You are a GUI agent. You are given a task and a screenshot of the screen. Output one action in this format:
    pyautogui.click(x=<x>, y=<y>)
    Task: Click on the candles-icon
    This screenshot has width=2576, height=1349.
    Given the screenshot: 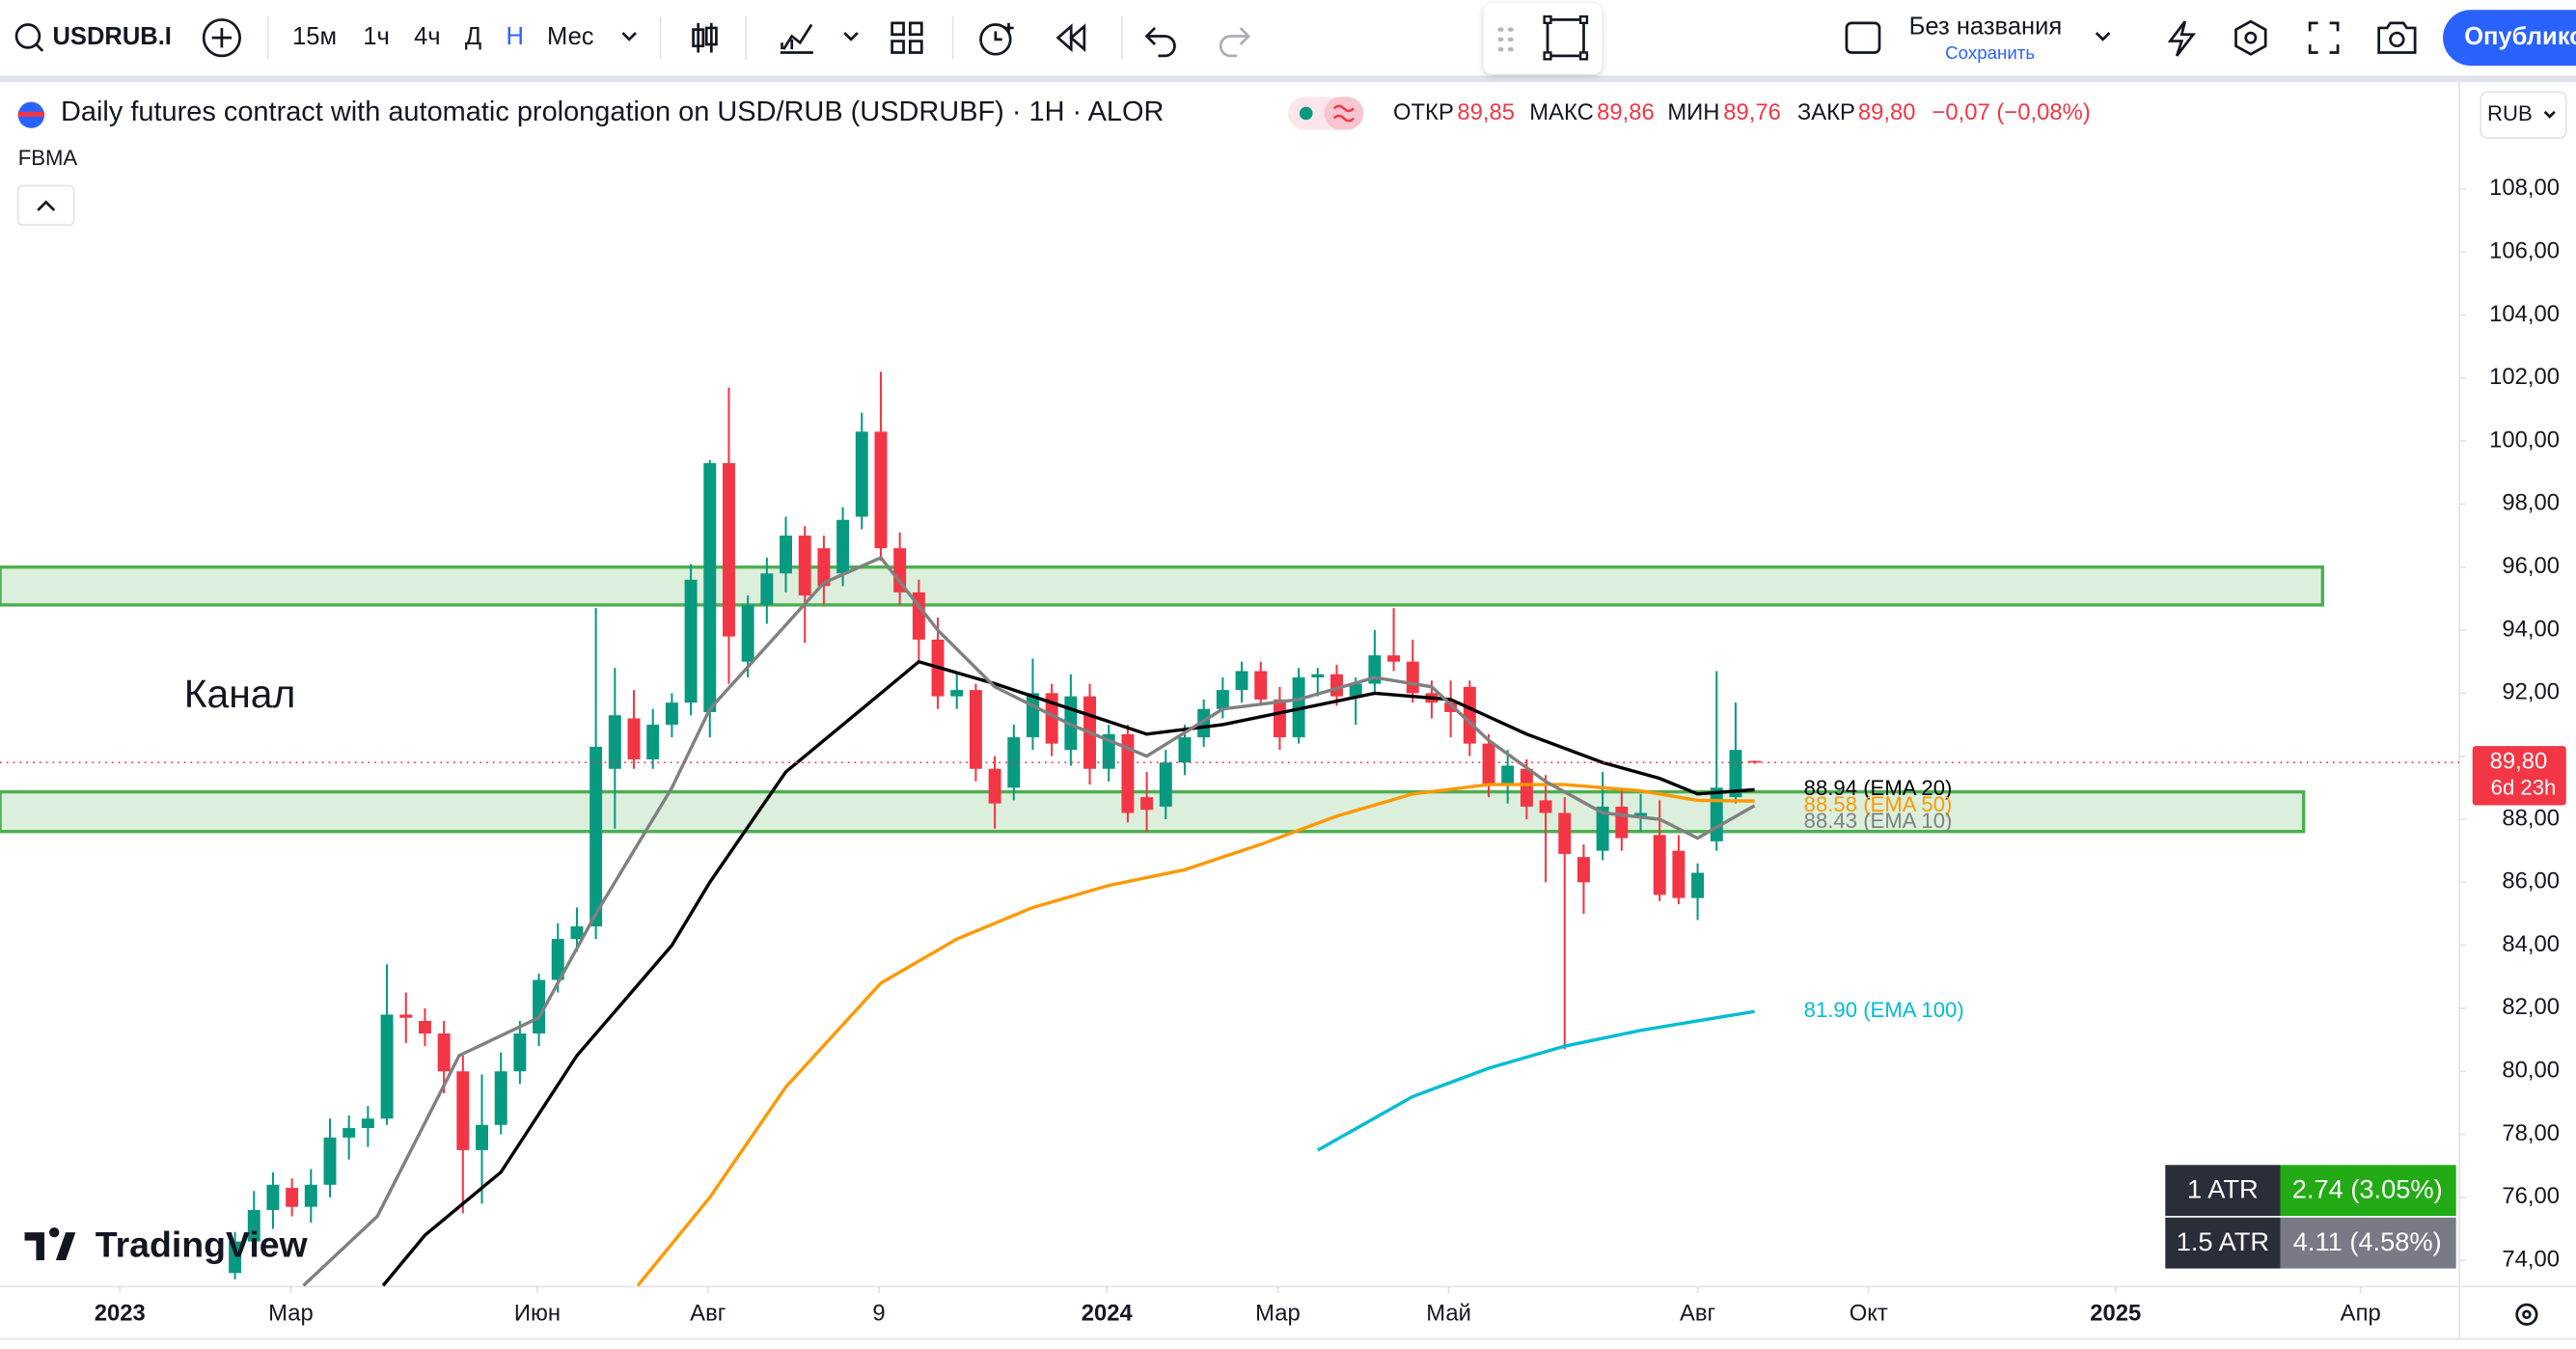 What is the action you would take?
    pyautogui.click(x=705, y=37)
    